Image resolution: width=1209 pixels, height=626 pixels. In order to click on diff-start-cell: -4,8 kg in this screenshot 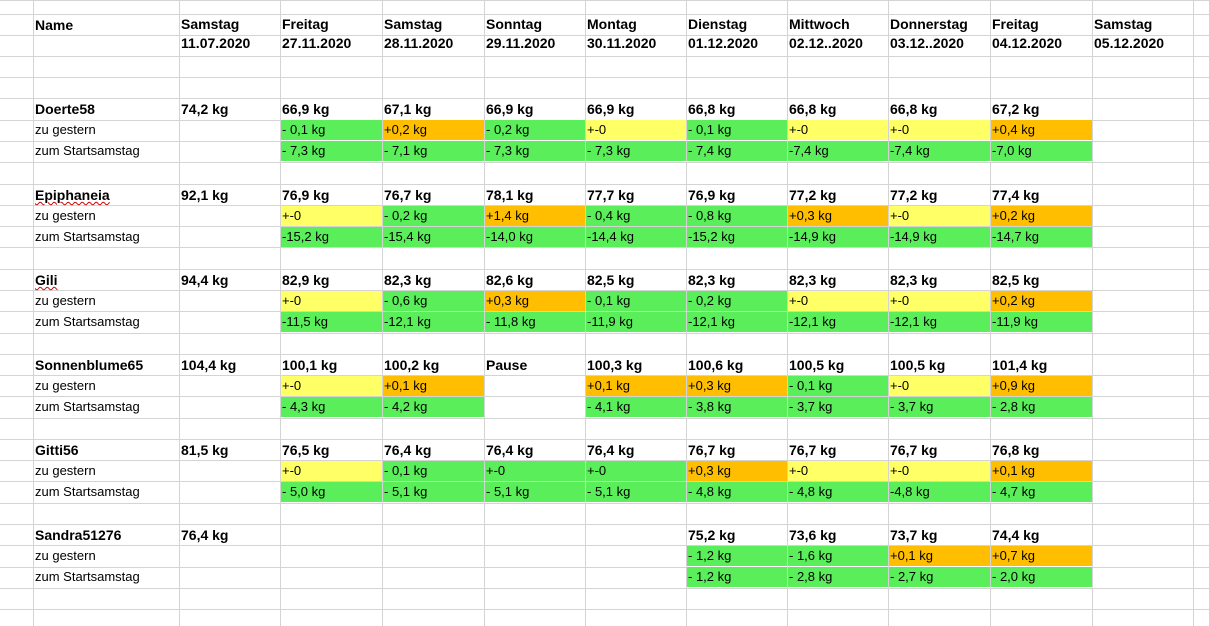, I will do `click(939, 492)`.